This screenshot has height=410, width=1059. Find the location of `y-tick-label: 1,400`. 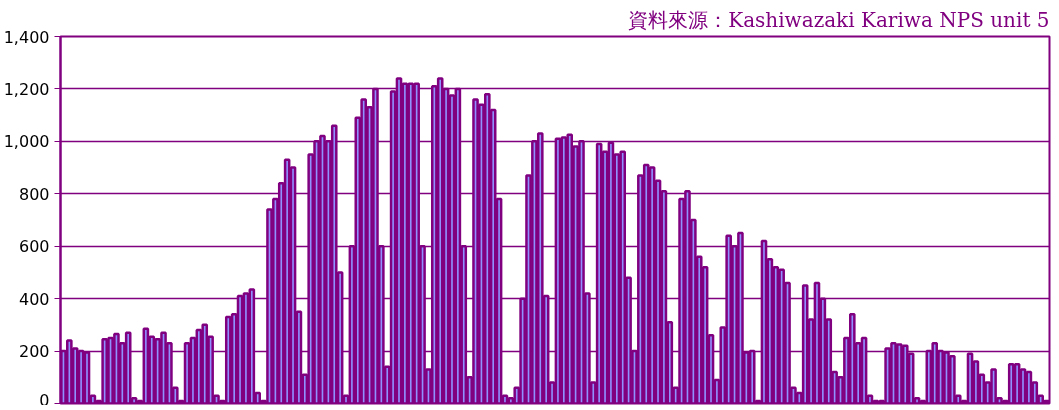

y-tick-label: 1,400 is located at coordinates (26, 37).